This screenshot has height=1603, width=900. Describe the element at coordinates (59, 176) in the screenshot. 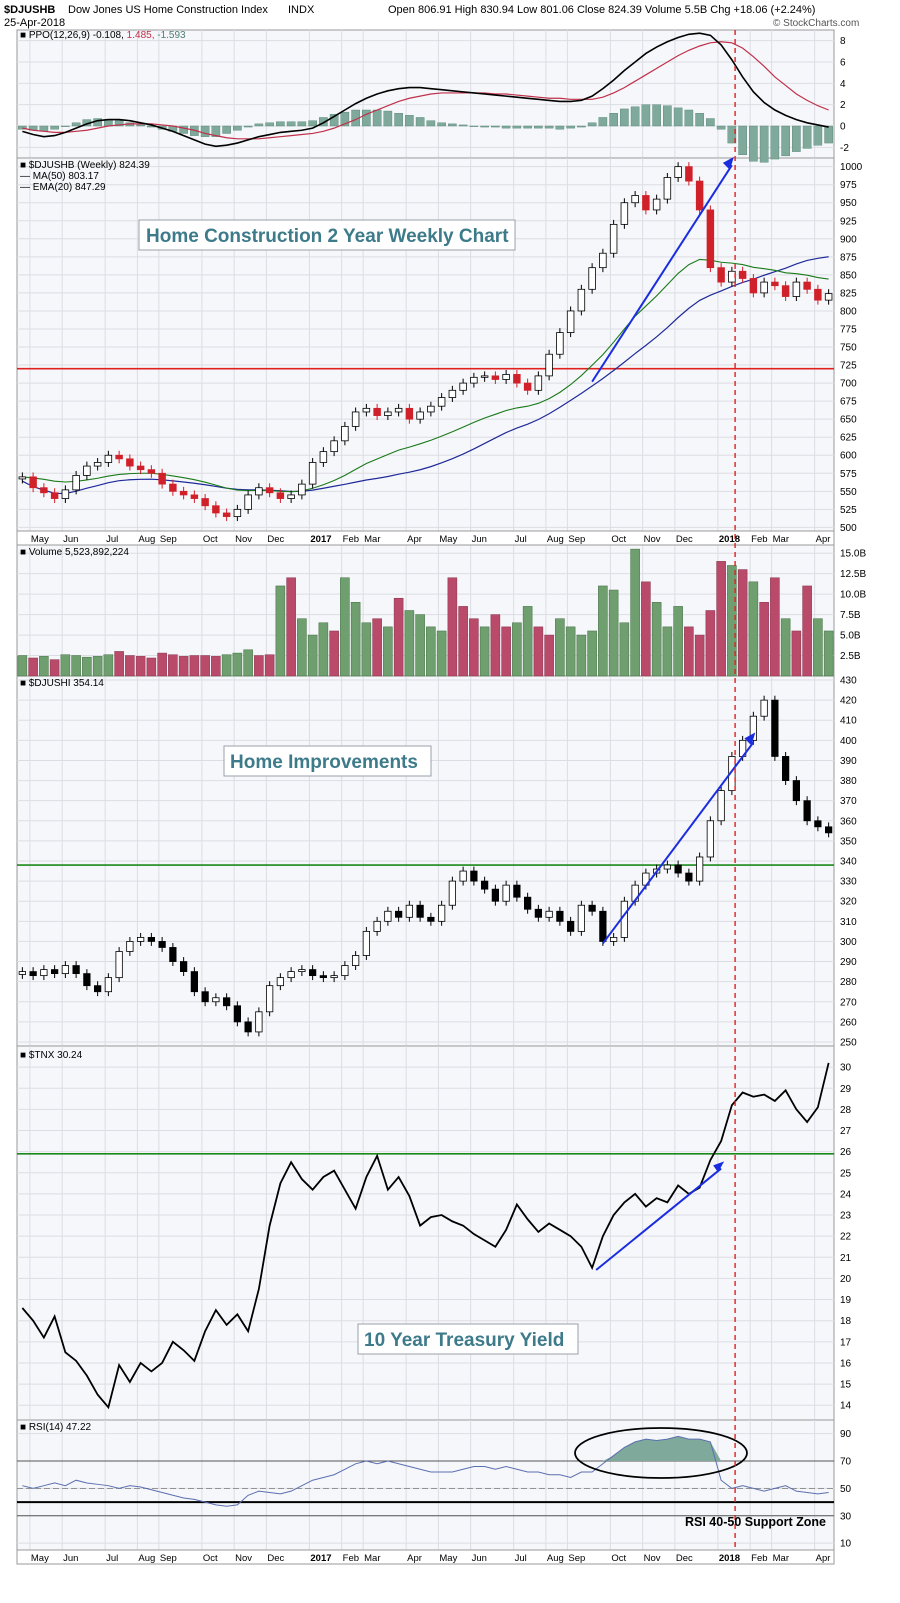

I see `djushb-ma-legend: — MA(50) 803.17` at that location.